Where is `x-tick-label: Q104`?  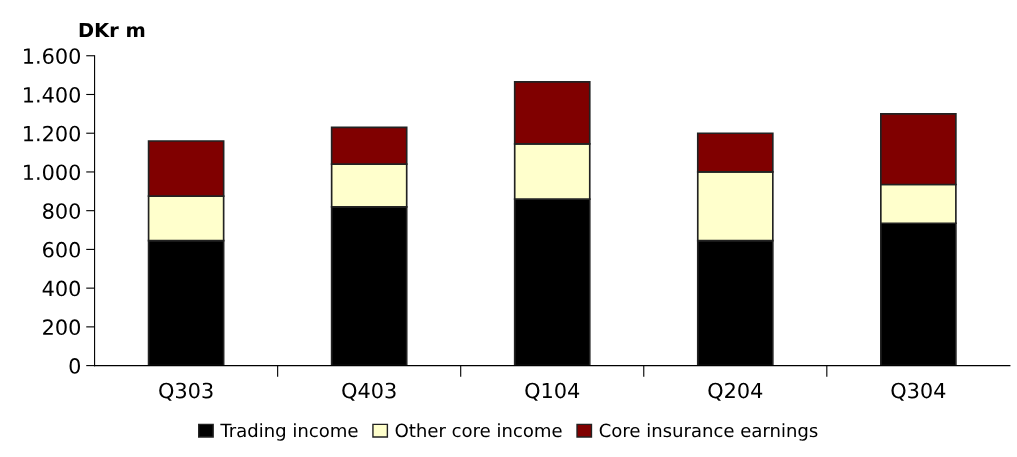
x-tick-label: Q104 is located at coordinates (552, 391).